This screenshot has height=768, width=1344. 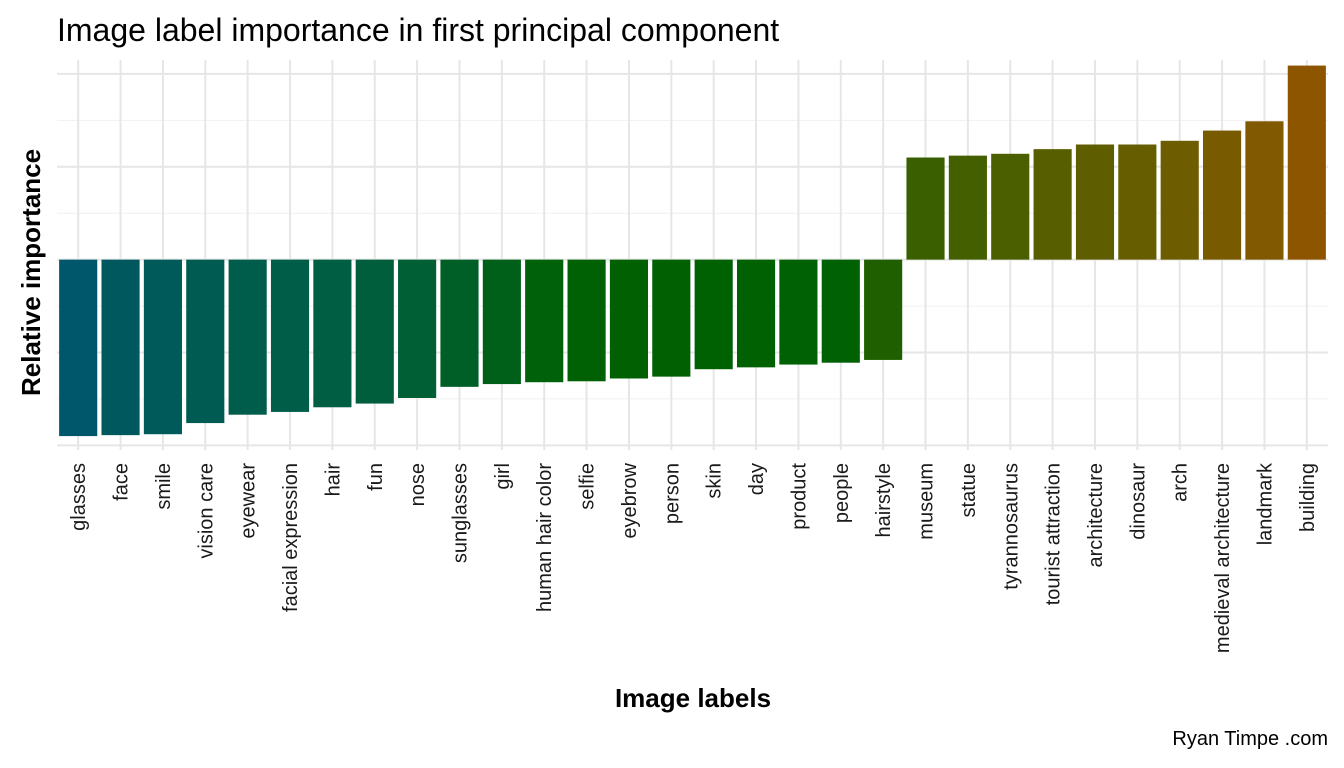 What do you see at coordinates (206, 511) in the screenshot?
I see `x-tick-label-vision-care: vision care` at bounding box center [206, 511].